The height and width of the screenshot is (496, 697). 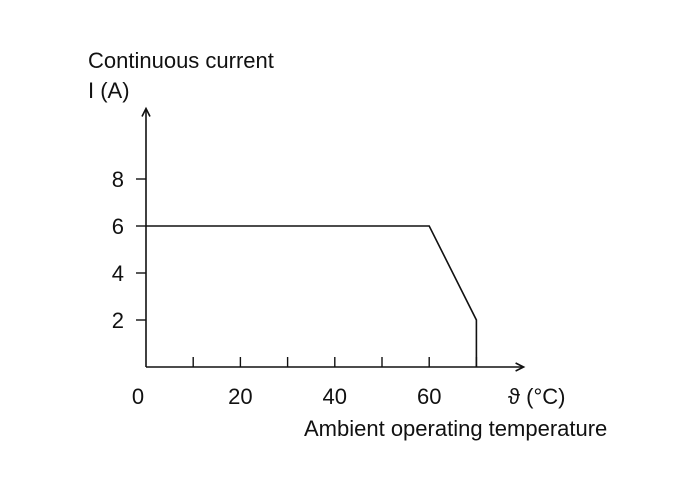 I want to click on x-axis-unit: ϑ (°C), so click(x=536, y=396).